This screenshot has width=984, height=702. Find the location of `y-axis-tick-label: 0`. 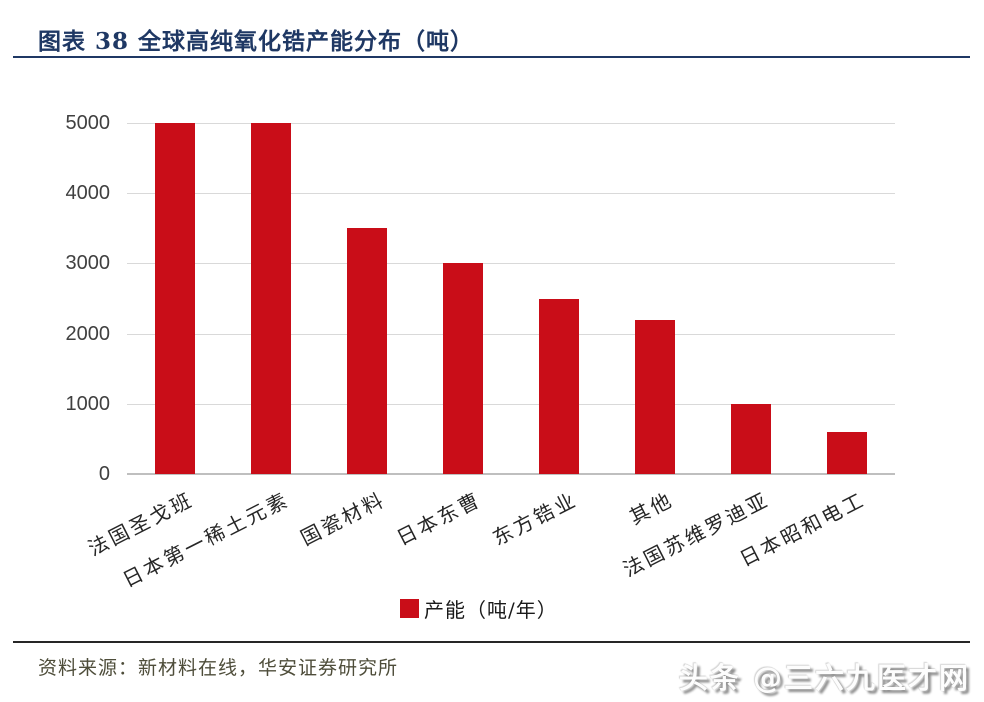

y-axis-tick-label: 0 is located at coordinates (104, 474).